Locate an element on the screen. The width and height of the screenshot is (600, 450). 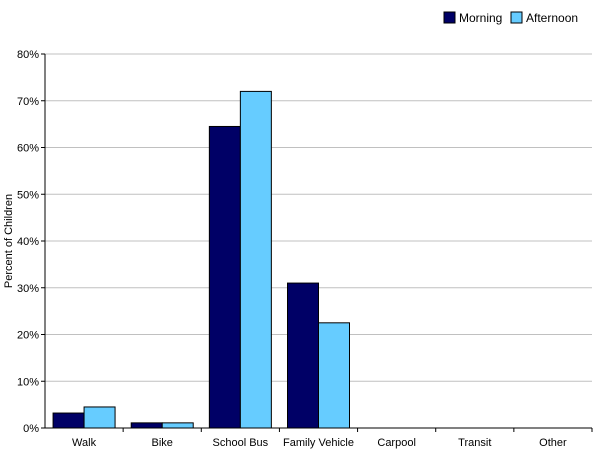
y-tick-label: 70% is located at coordinates (28, 102).